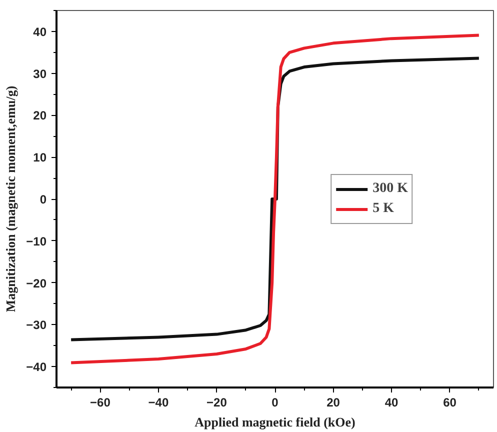 This screenshot has height=432, width=497. What do you see at coordinates (391, 403) in the screenshot?
I see `x-tick-label: 40` at bounding box center [391, 403].